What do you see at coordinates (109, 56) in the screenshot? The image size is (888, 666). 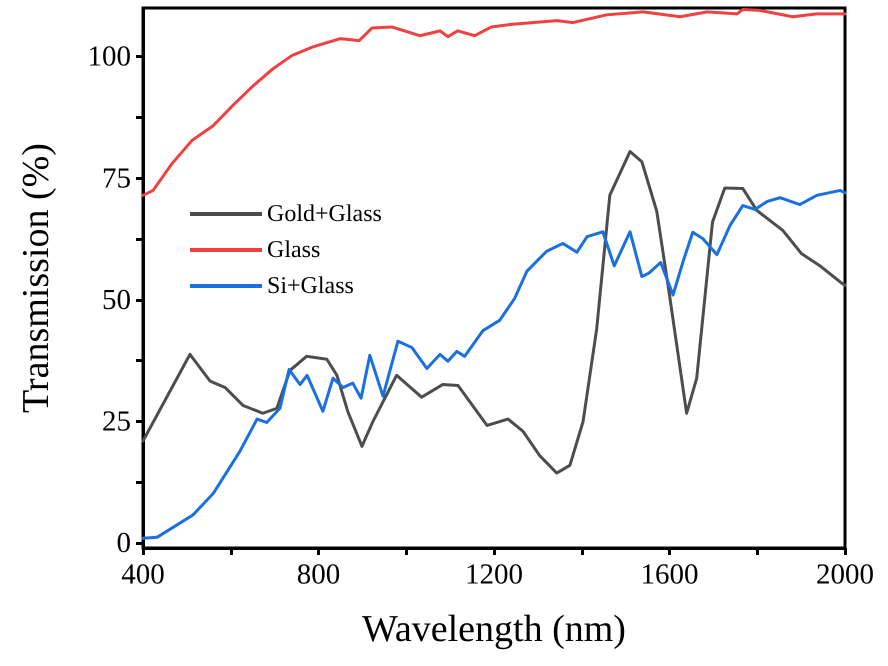 I see `y-tick-label: 100` at bounding box center [109, 56].